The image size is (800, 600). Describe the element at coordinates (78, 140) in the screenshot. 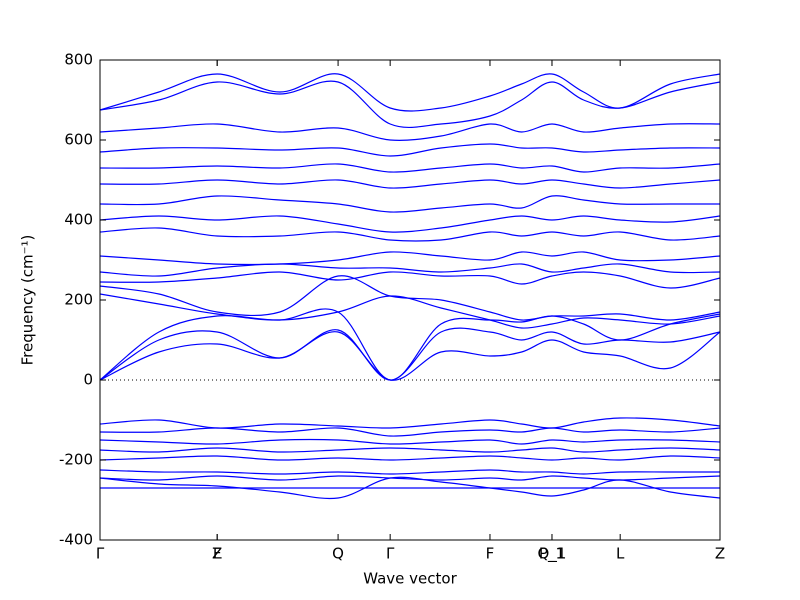

I see `y-tick-label: 600` at that location.